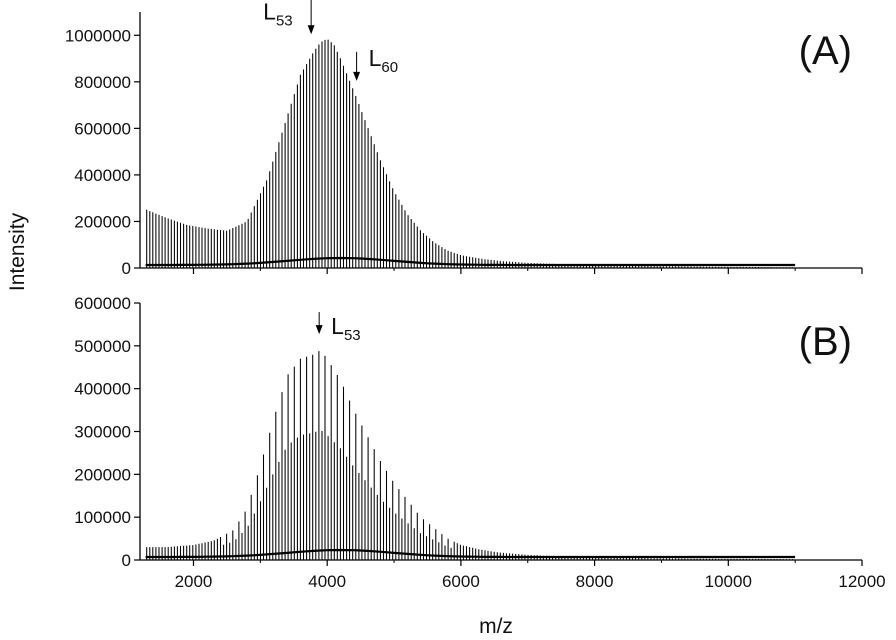 The height and width of the screenshot is (640, 896). What do you see at coordinates (383, 60) in the screenshot?
I see `annotation-label: L60` at bounding box center [383, 60].